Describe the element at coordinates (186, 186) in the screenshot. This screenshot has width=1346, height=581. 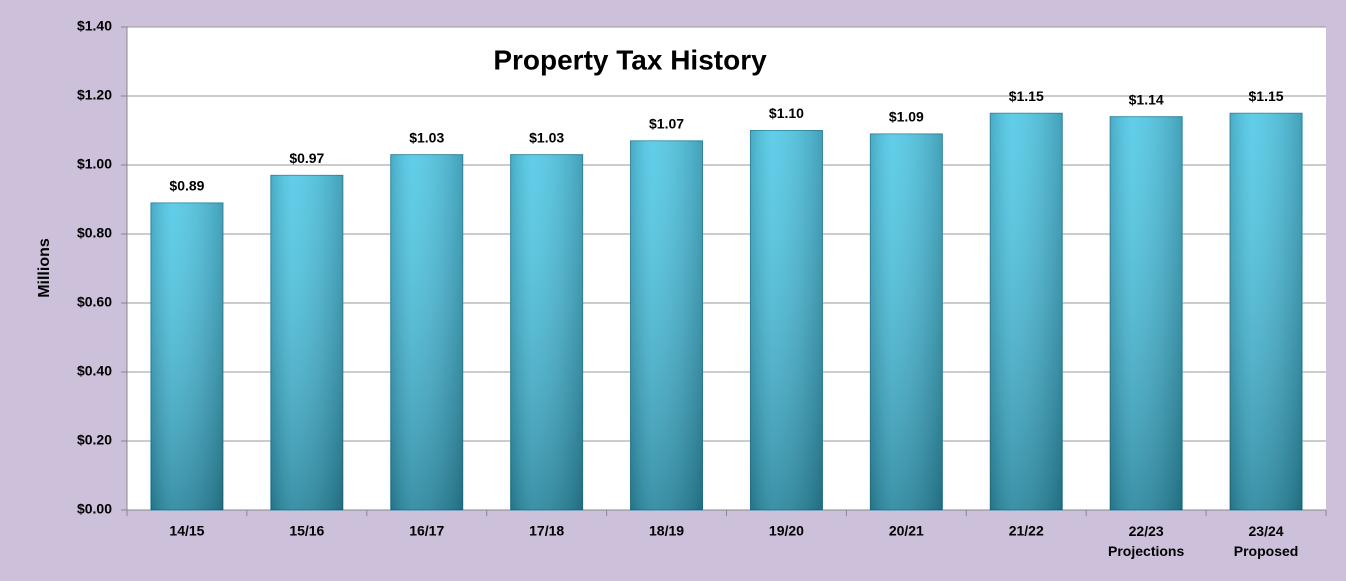
I see `value-label: $0.89` at that location.